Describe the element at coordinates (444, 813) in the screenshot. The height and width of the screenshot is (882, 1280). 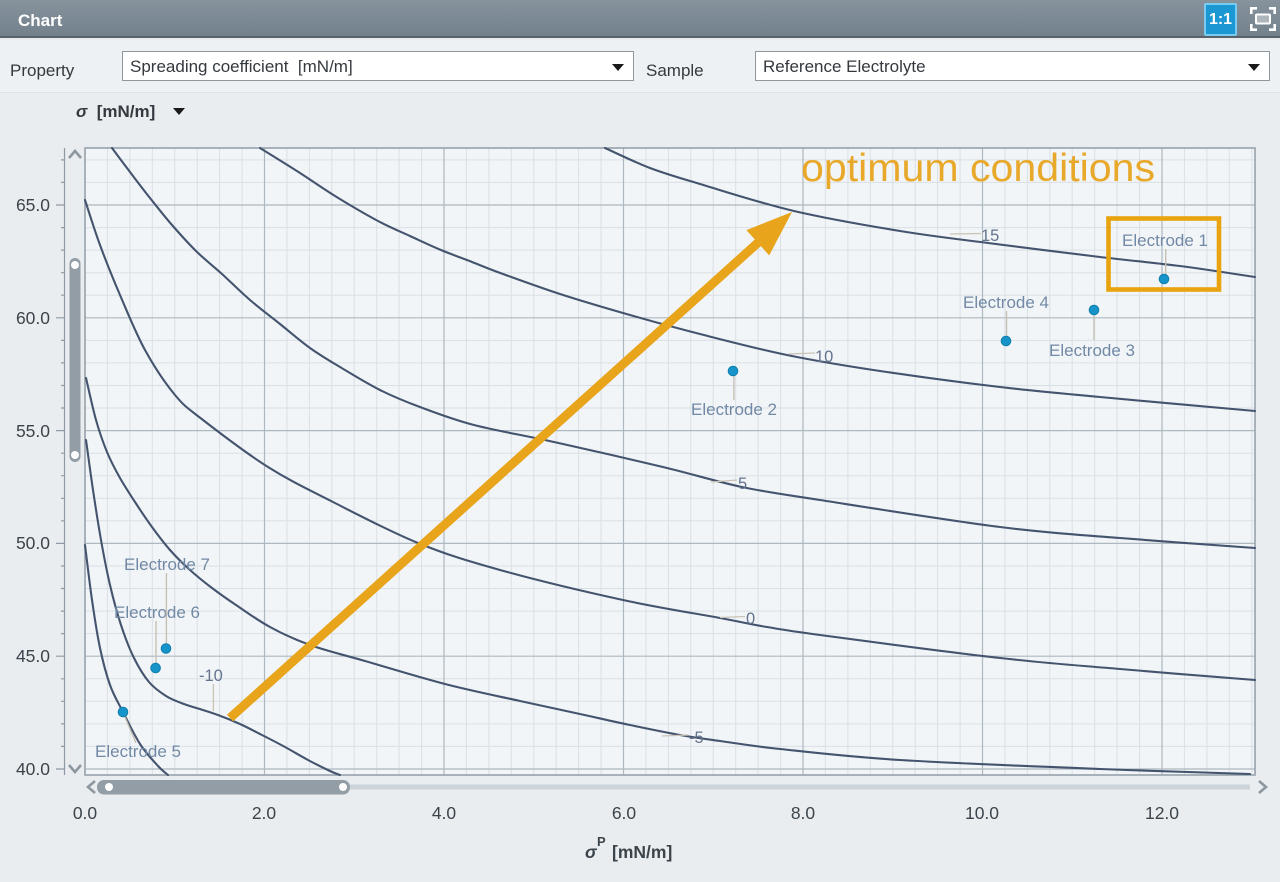
I see `svg-text: 4.0` at that location.